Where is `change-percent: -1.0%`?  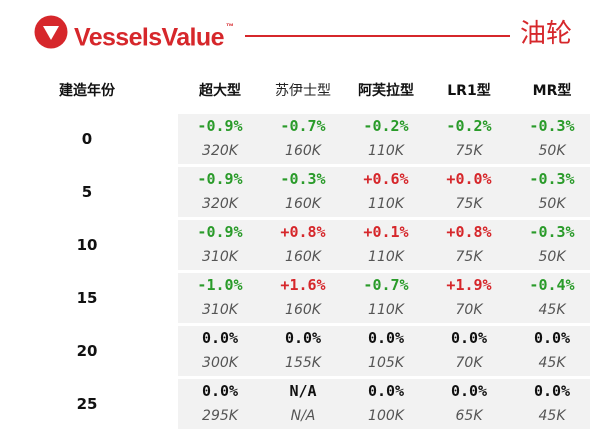
change-percent: -1.0% is located at coordinates (220, 285).